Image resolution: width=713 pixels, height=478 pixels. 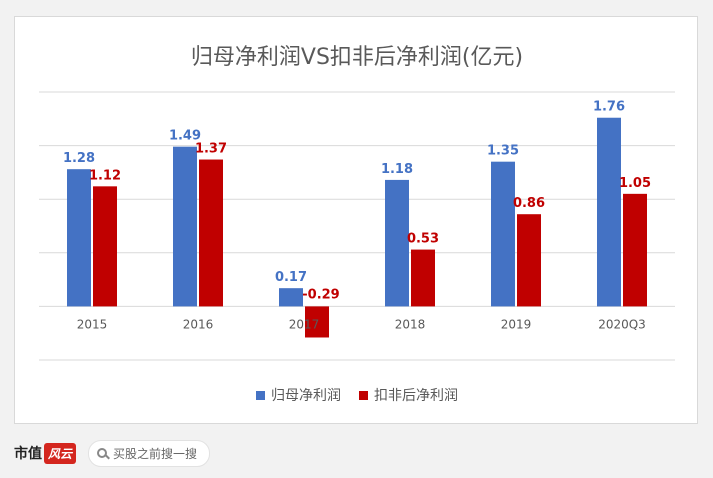 What do you see at coordinates (185, 136) in the screenshot?
I see `data-label: 1.49` at bounding box center [185, 136].